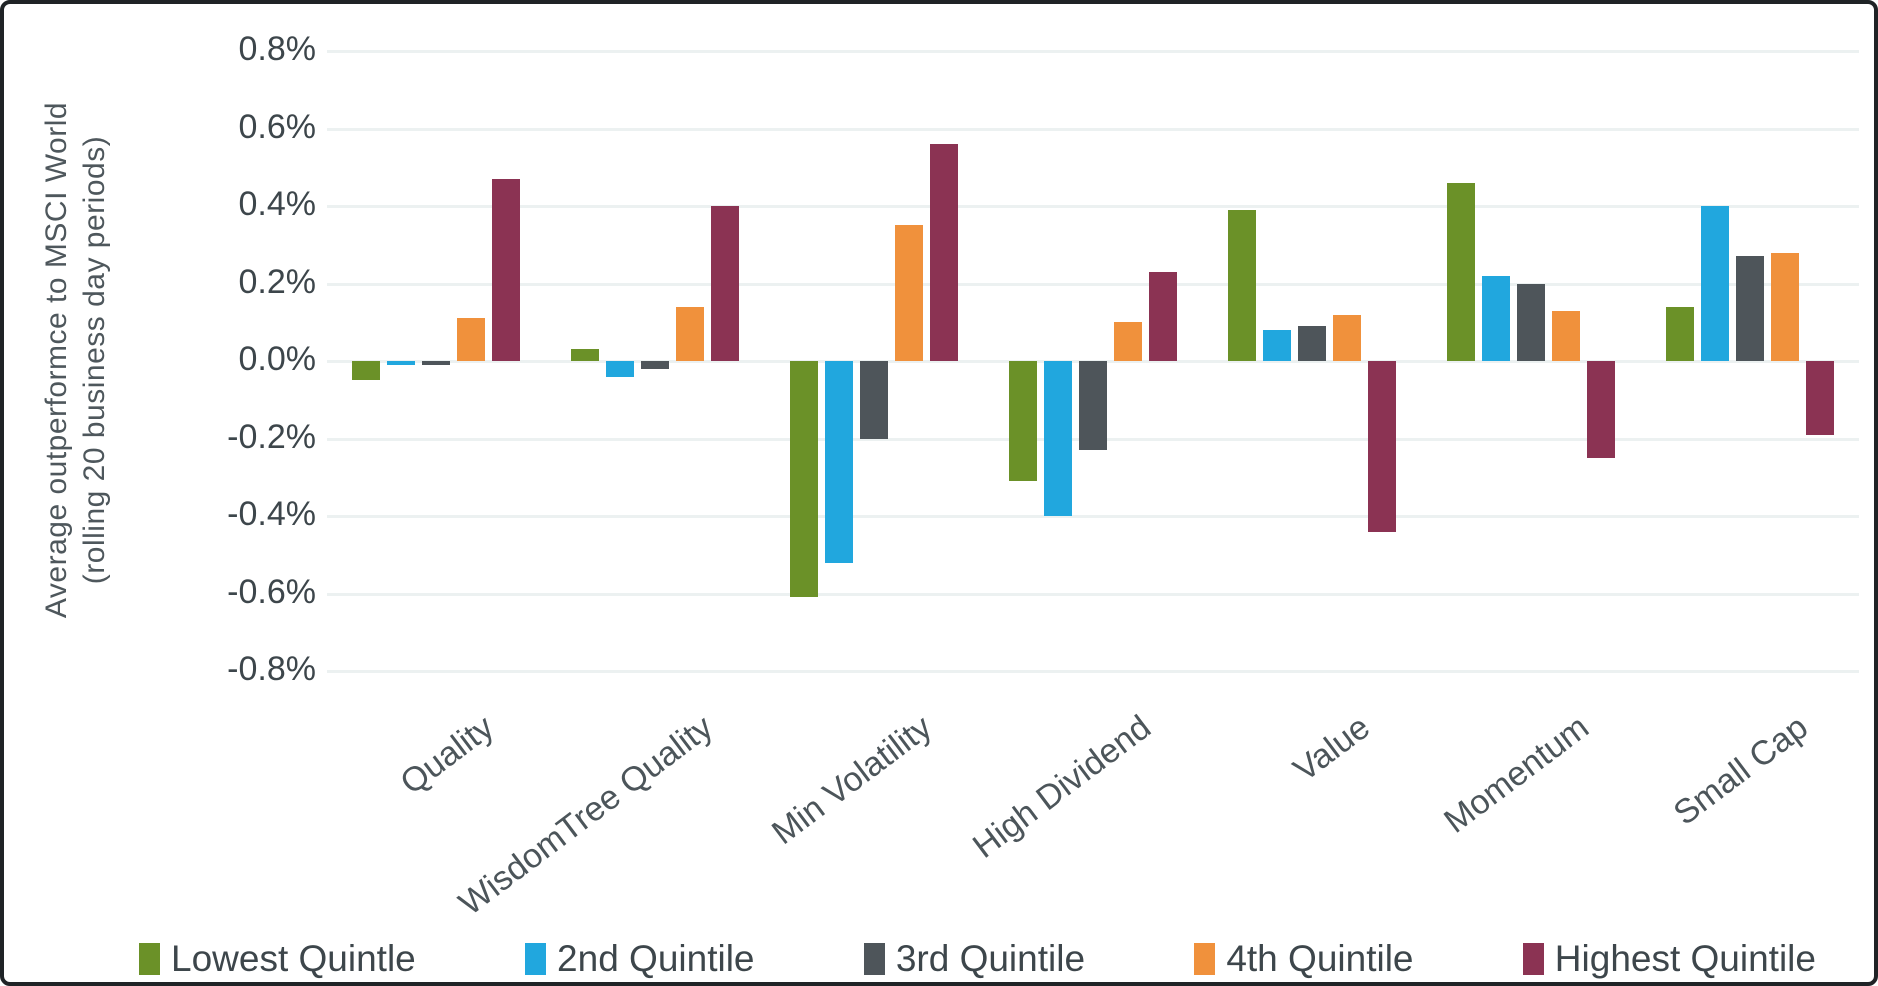 The image size is (1878, 986). I want to click on legend-label: Highest Quintile, so click(1685, 958).